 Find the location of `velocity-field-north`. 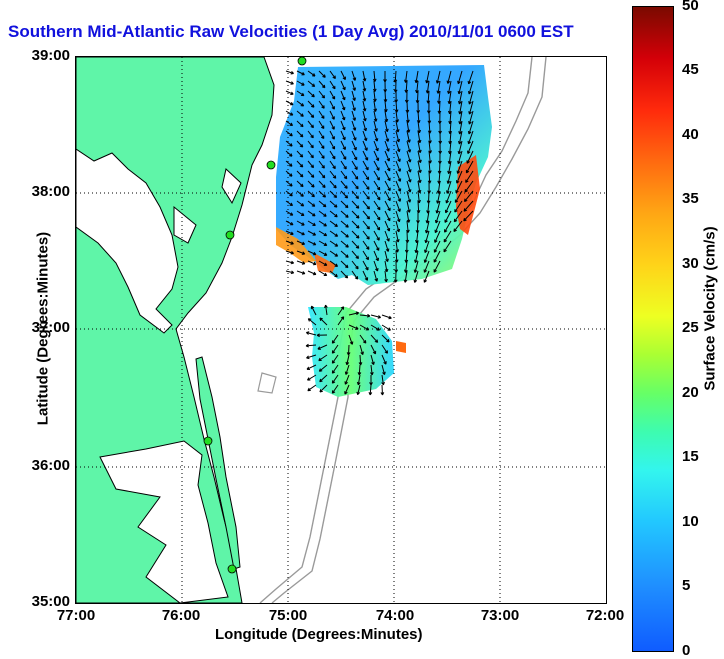

velocity-field-north is located at coordinates (384, 175).